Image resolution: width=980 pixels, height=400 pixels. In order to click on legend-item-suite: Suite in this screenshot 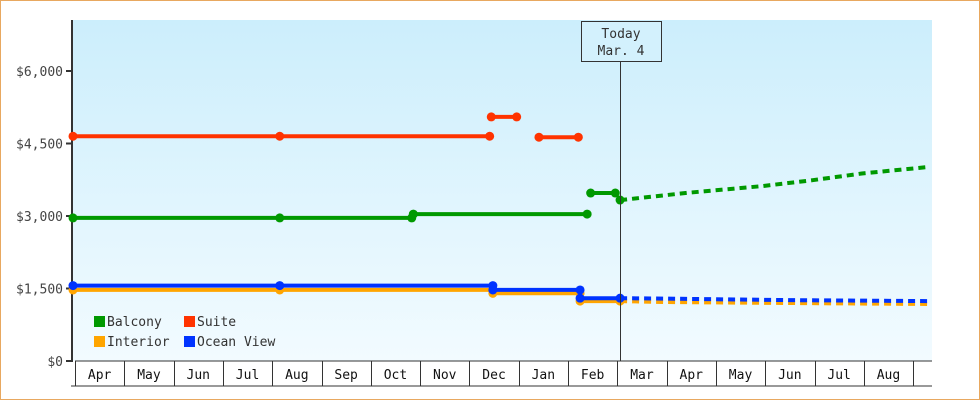, I will do `click(210, 322)`.